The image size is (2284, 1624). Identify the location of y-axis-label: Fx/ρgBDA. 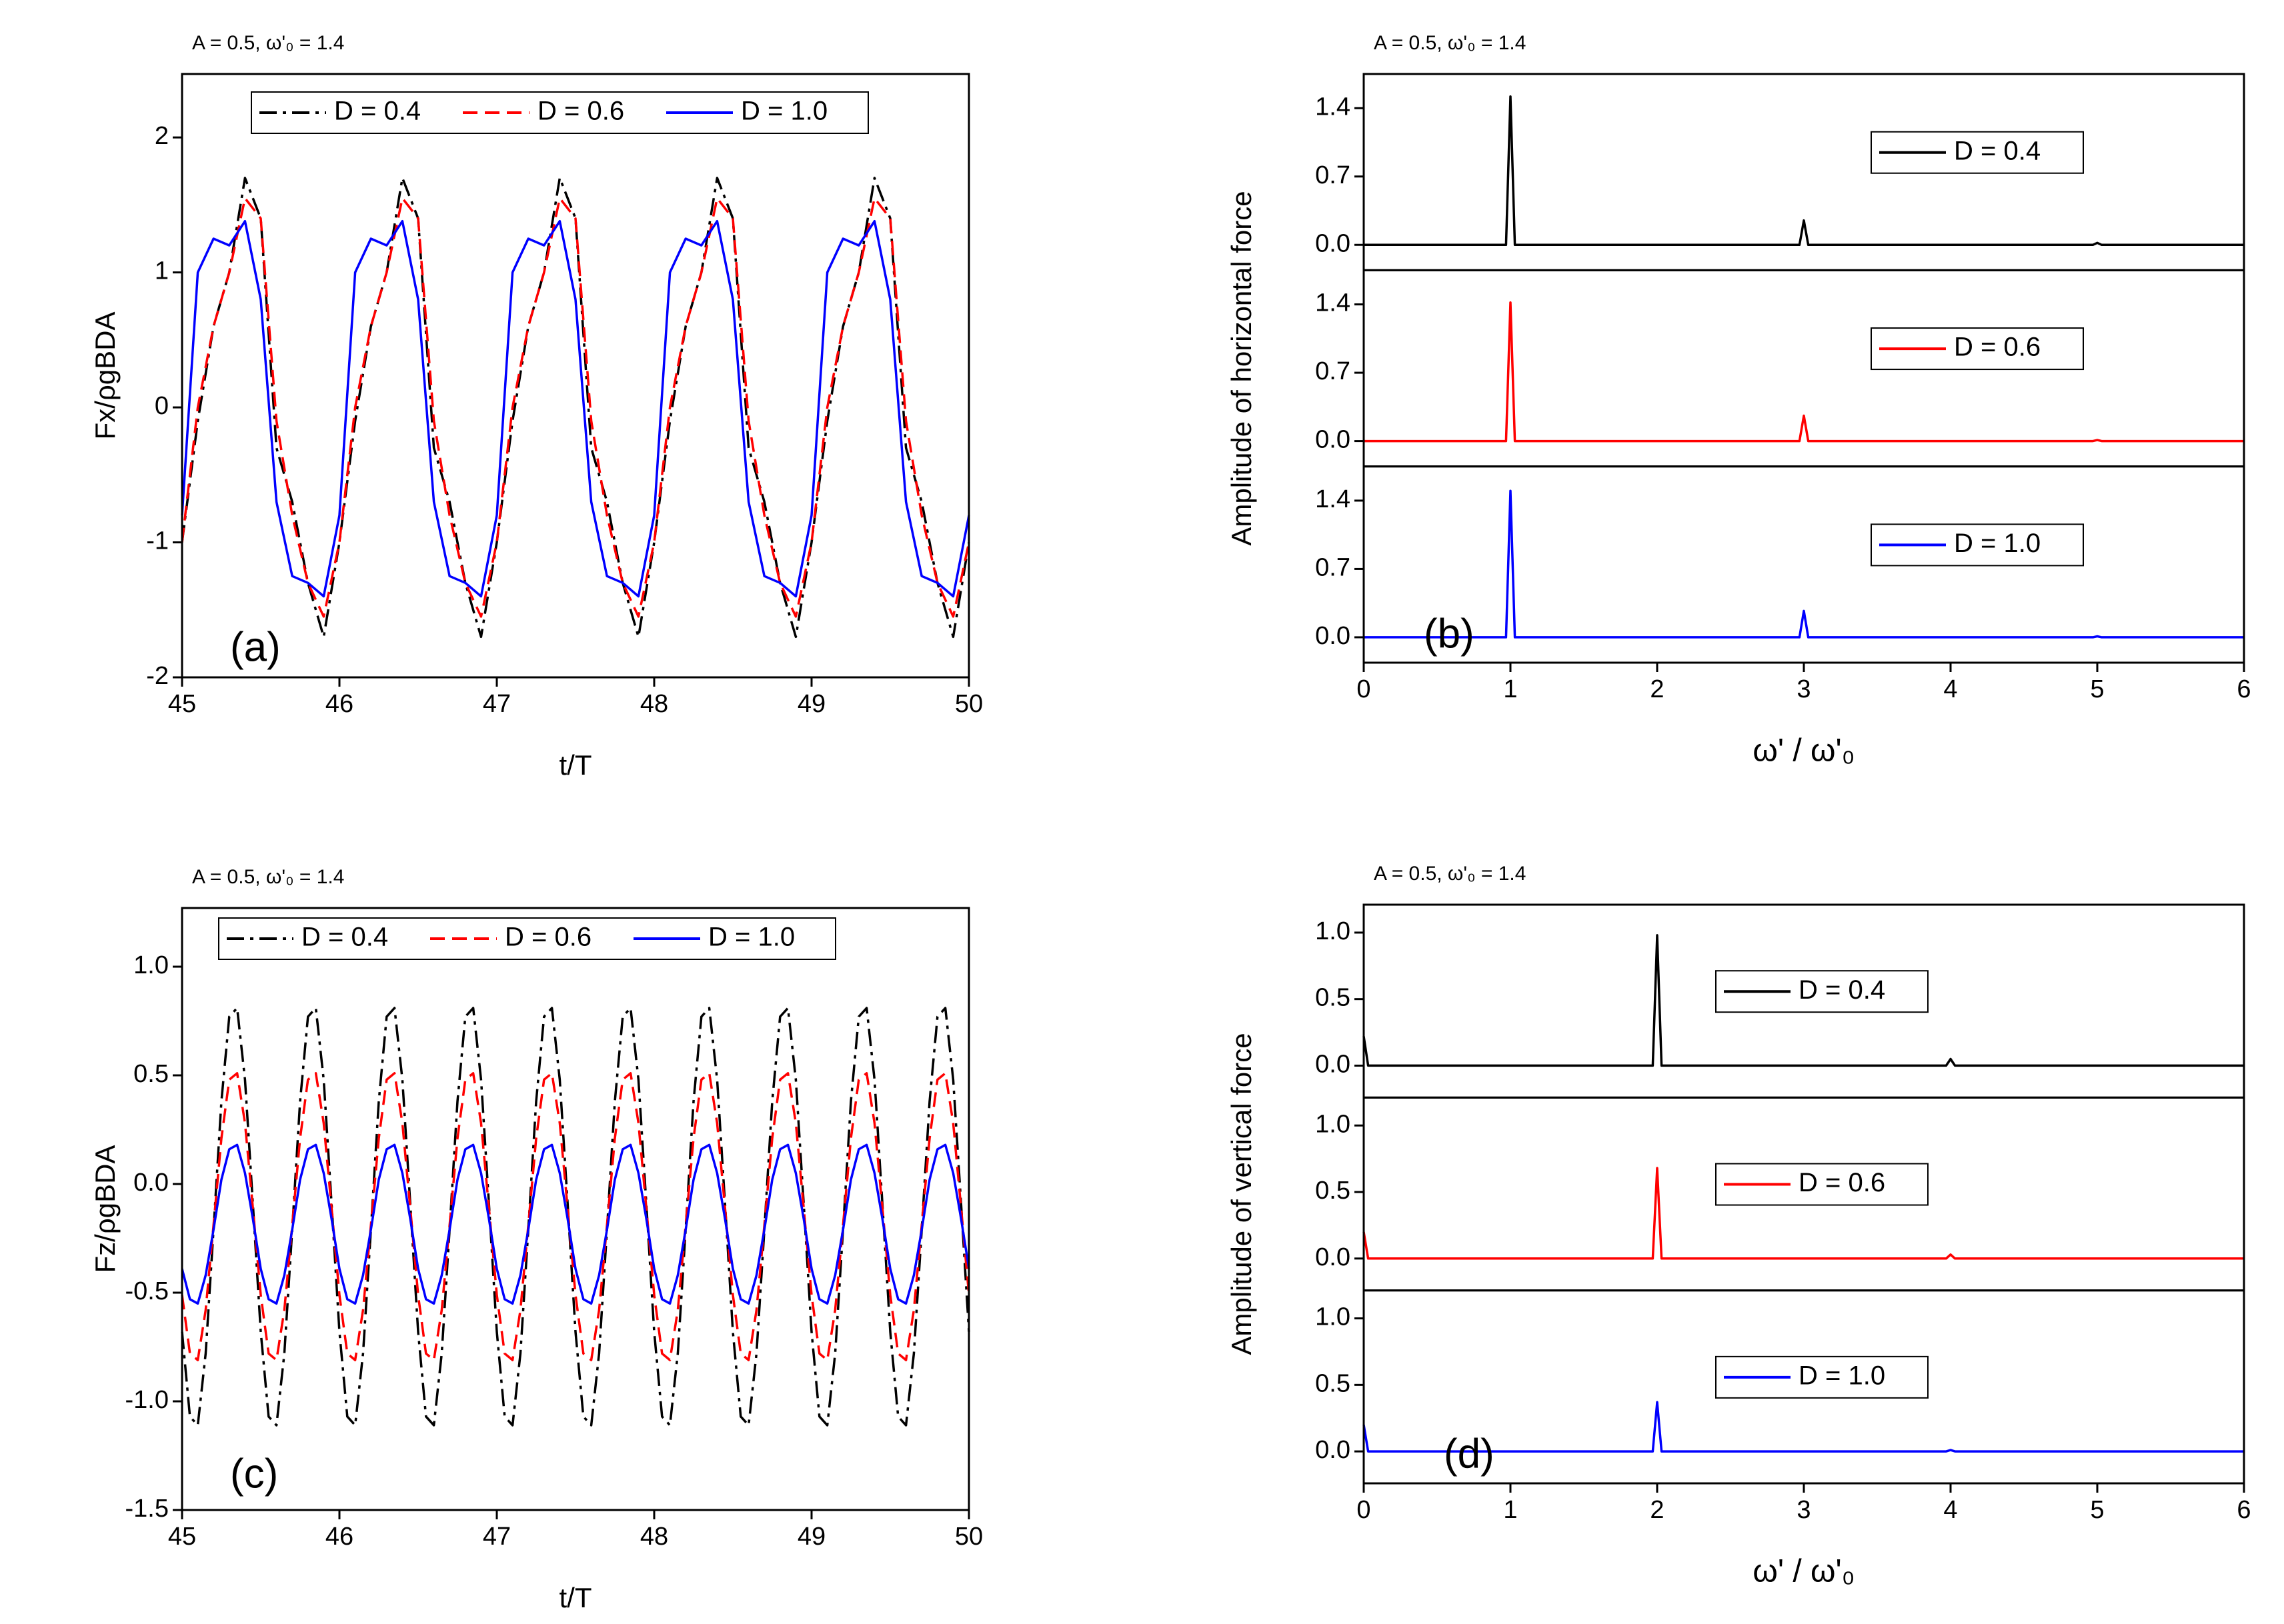
(105, 376).